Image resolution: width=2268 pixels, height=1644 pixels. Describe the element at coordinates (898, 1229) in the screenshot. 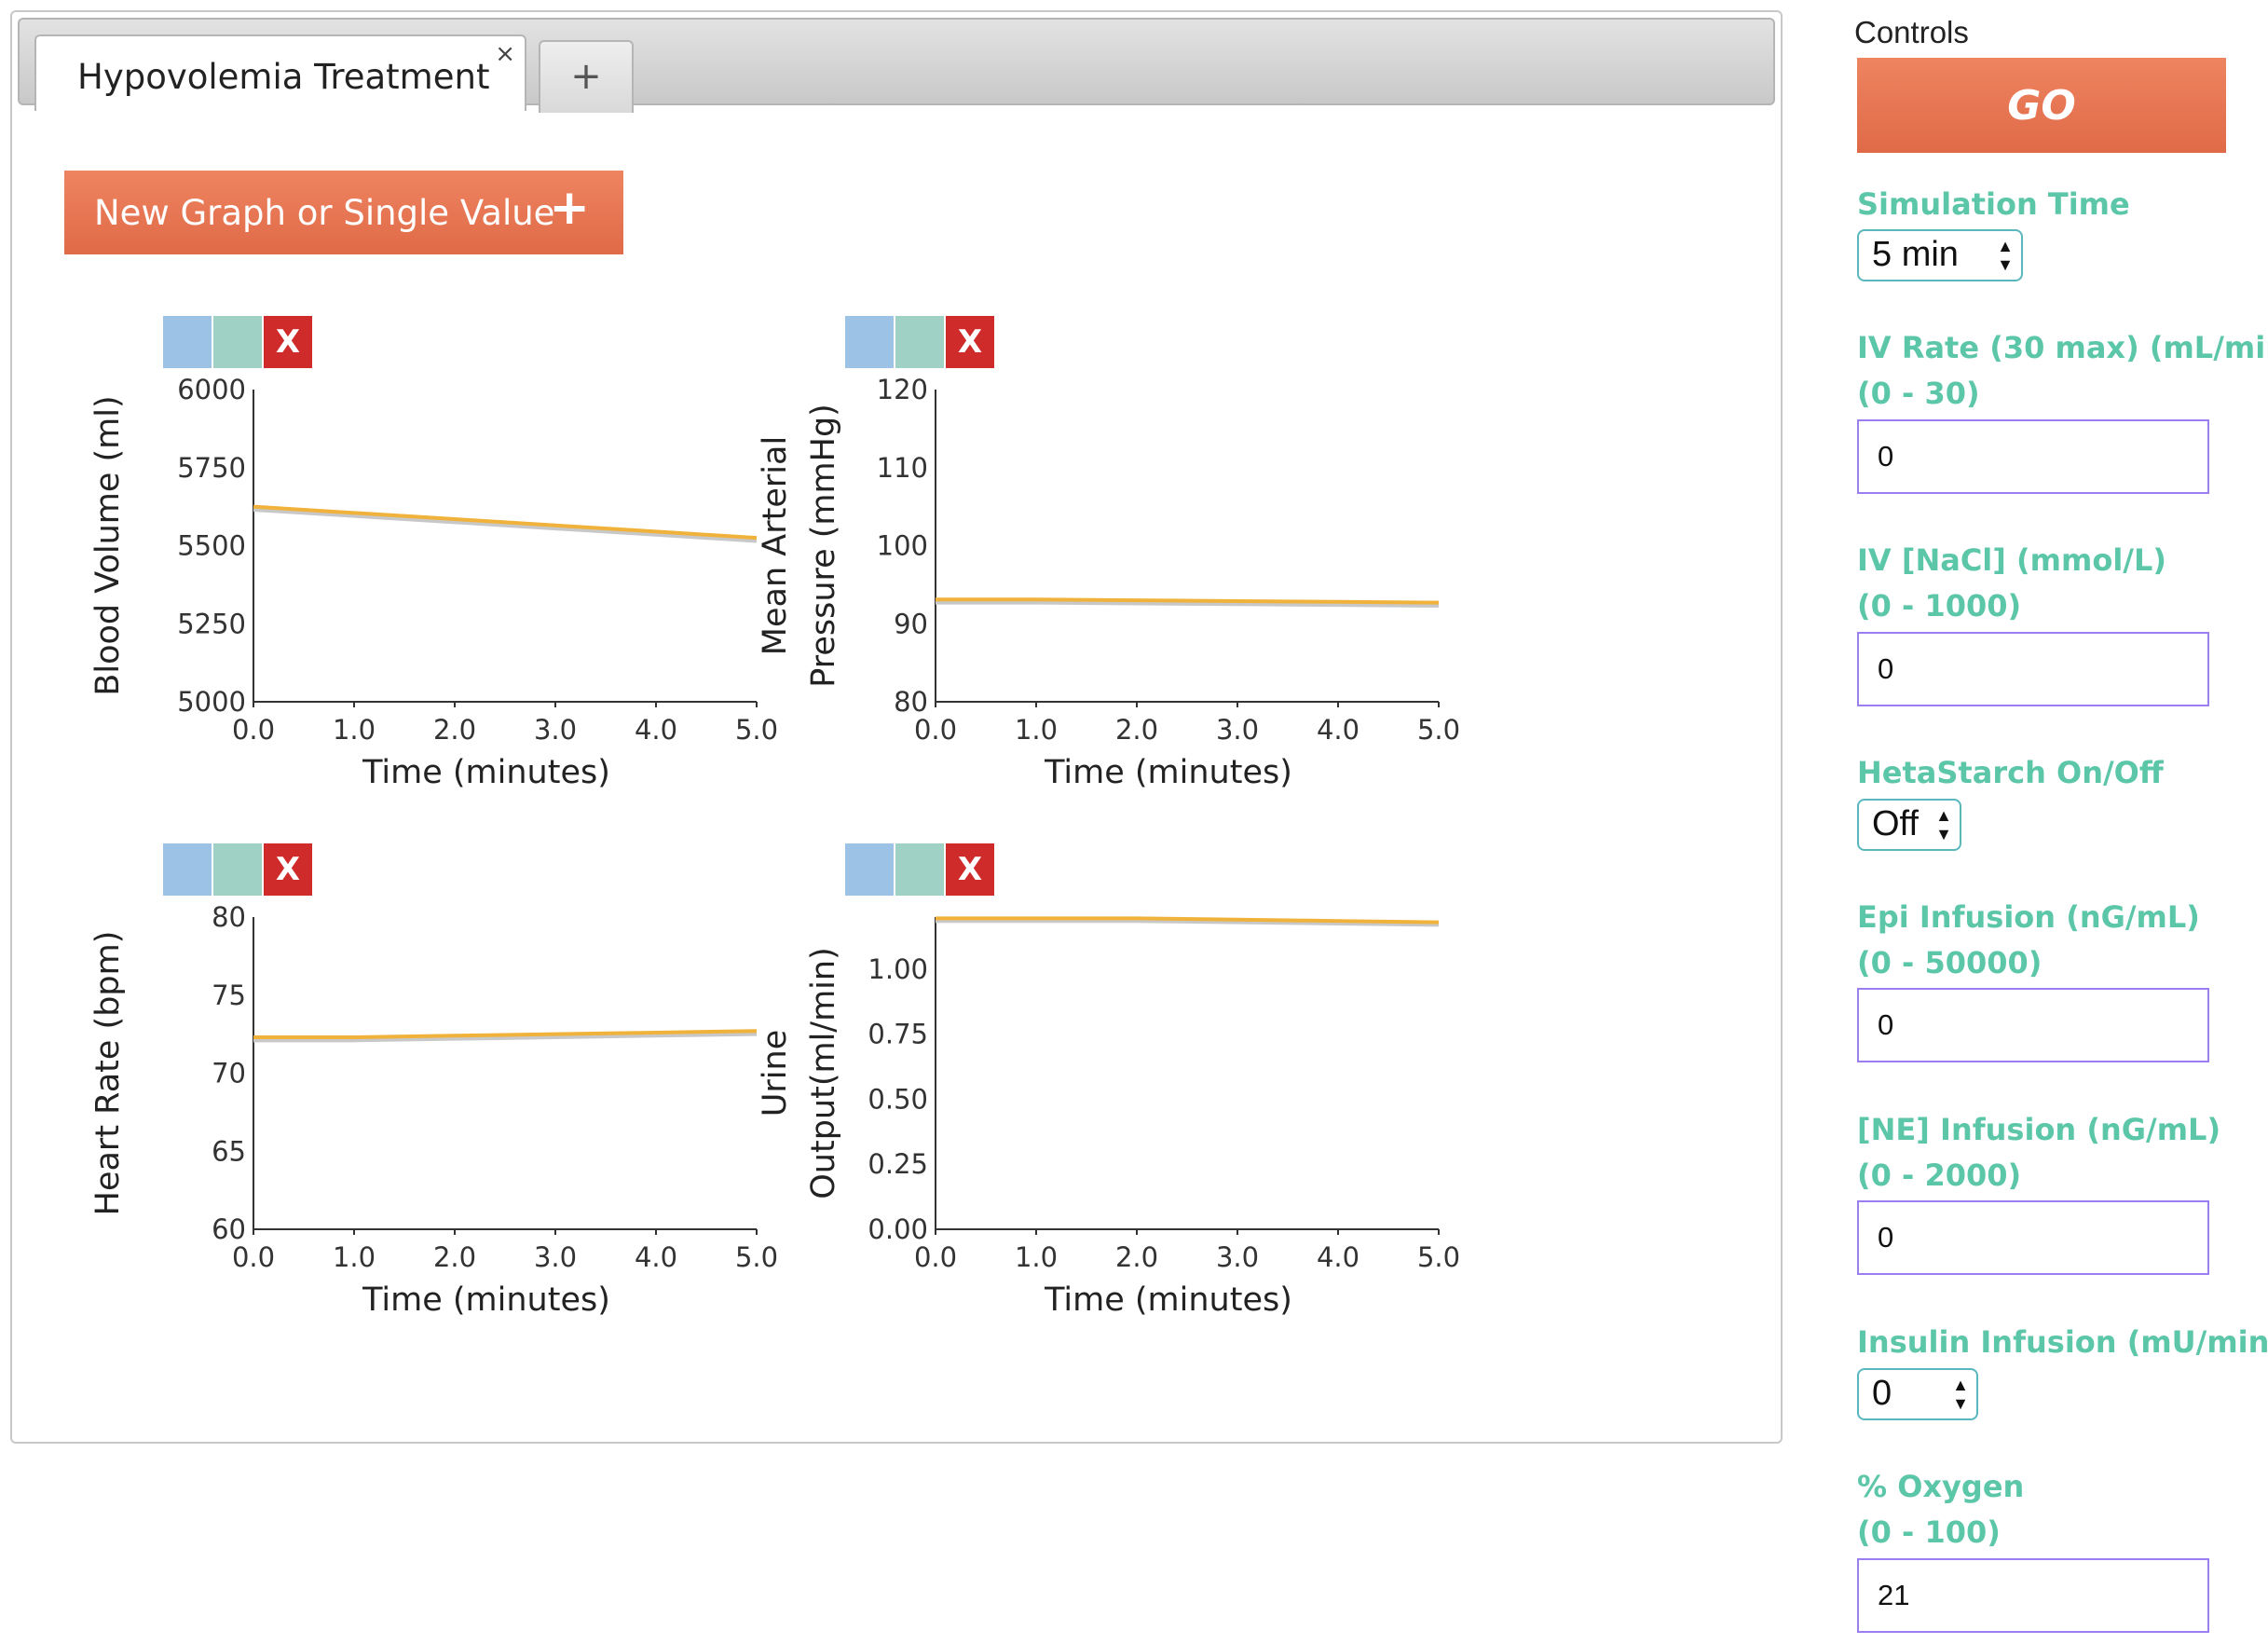

I see `y-tick-label: 0.00` at that location.